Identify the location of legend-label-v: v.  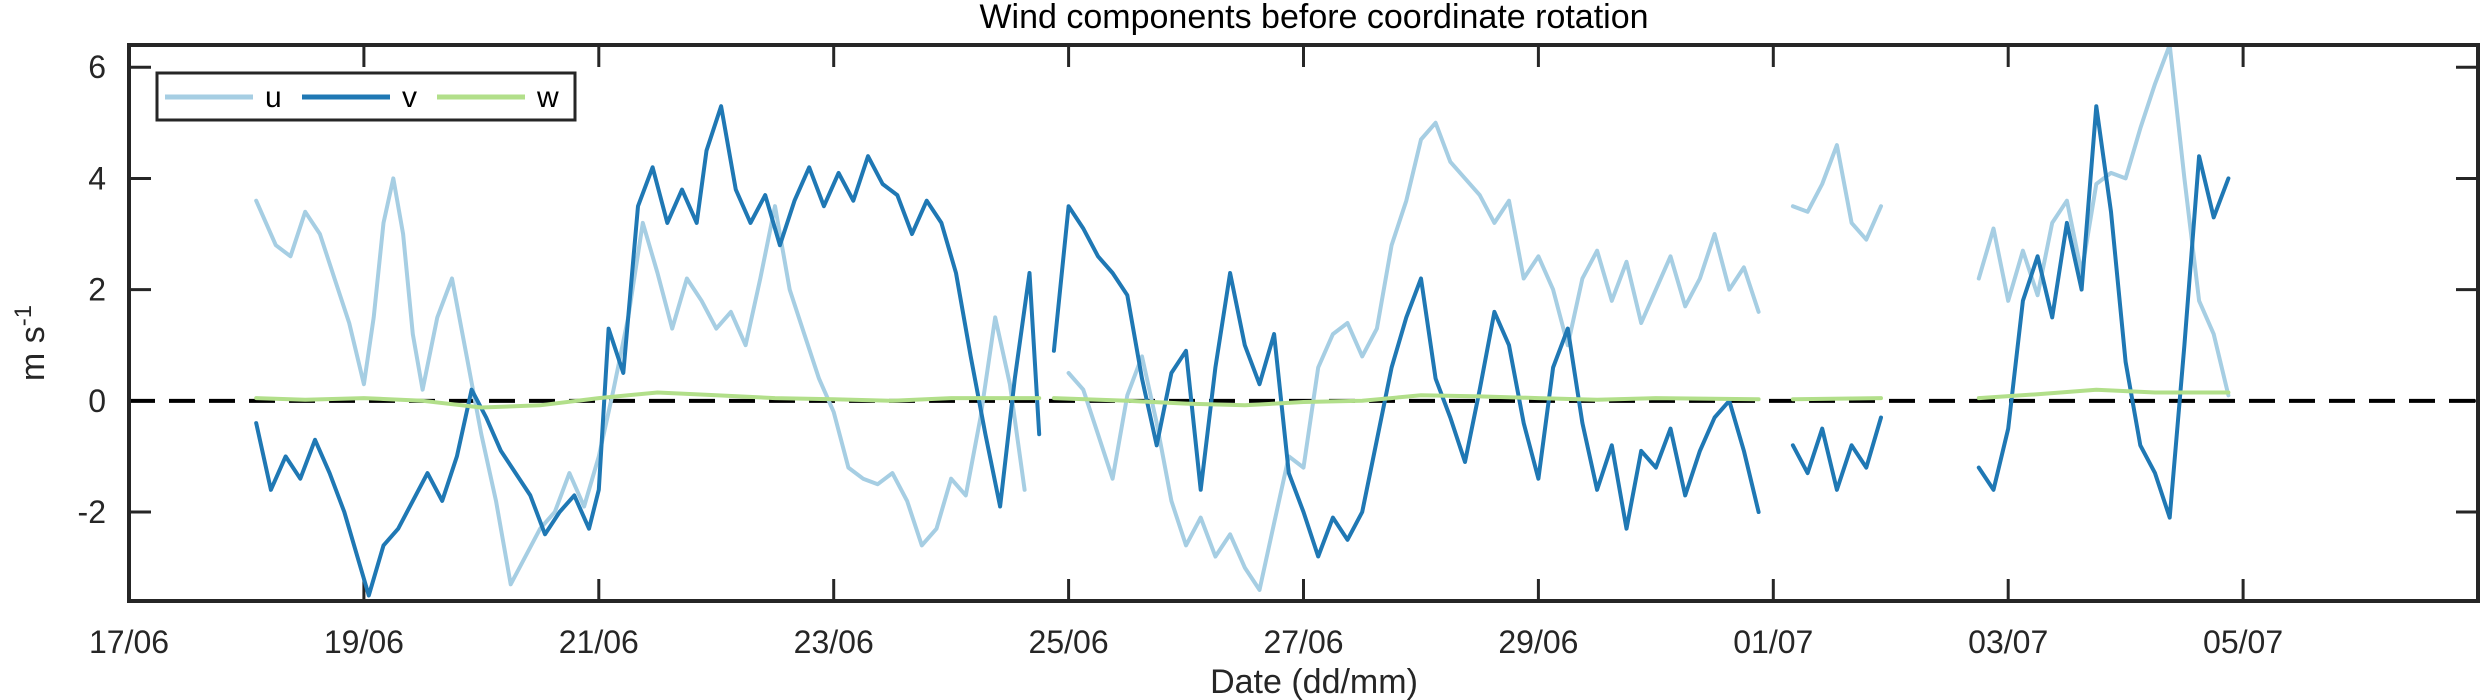
(409, 97).